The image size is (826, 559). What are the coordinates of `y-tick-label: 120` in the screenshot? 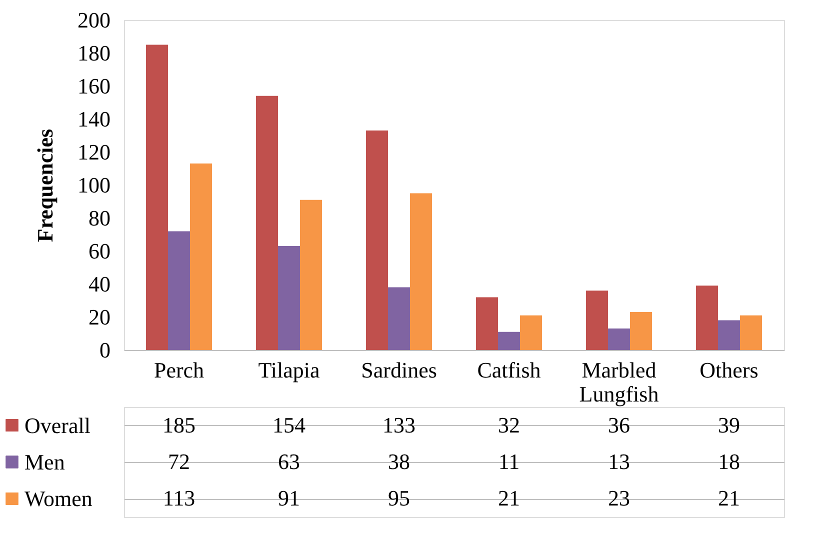 It's located at (94, 152).